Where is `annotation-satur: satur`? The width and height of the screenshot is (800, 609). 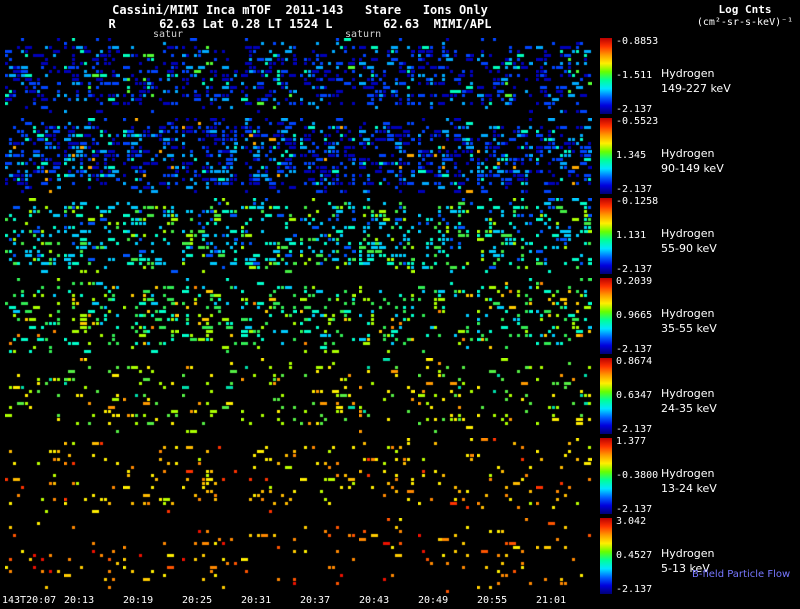 annotation-satur: satur is located at coordinates (168, 34).